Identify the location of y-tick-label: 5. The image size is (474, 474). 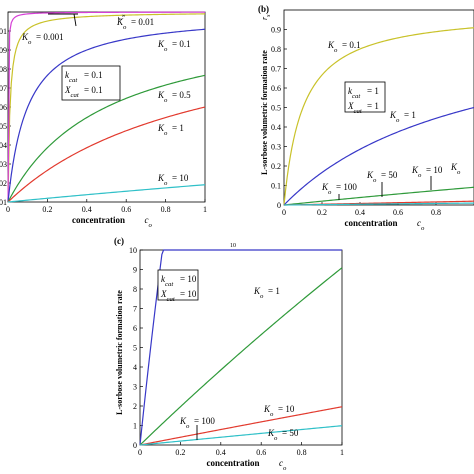
(135, 348).